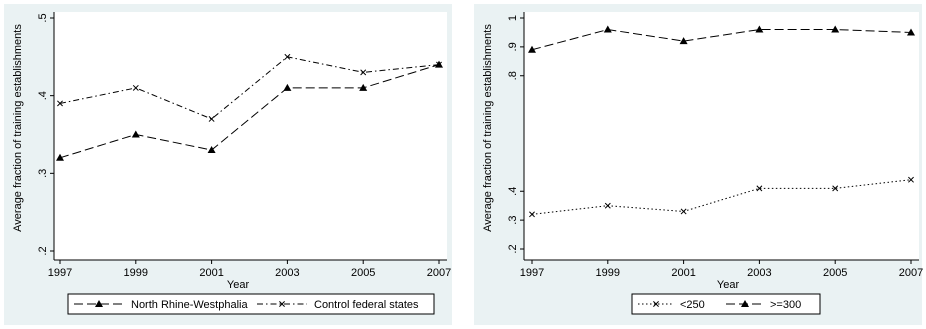  I want to click on y-tick-label: .9, so click(513, 46).